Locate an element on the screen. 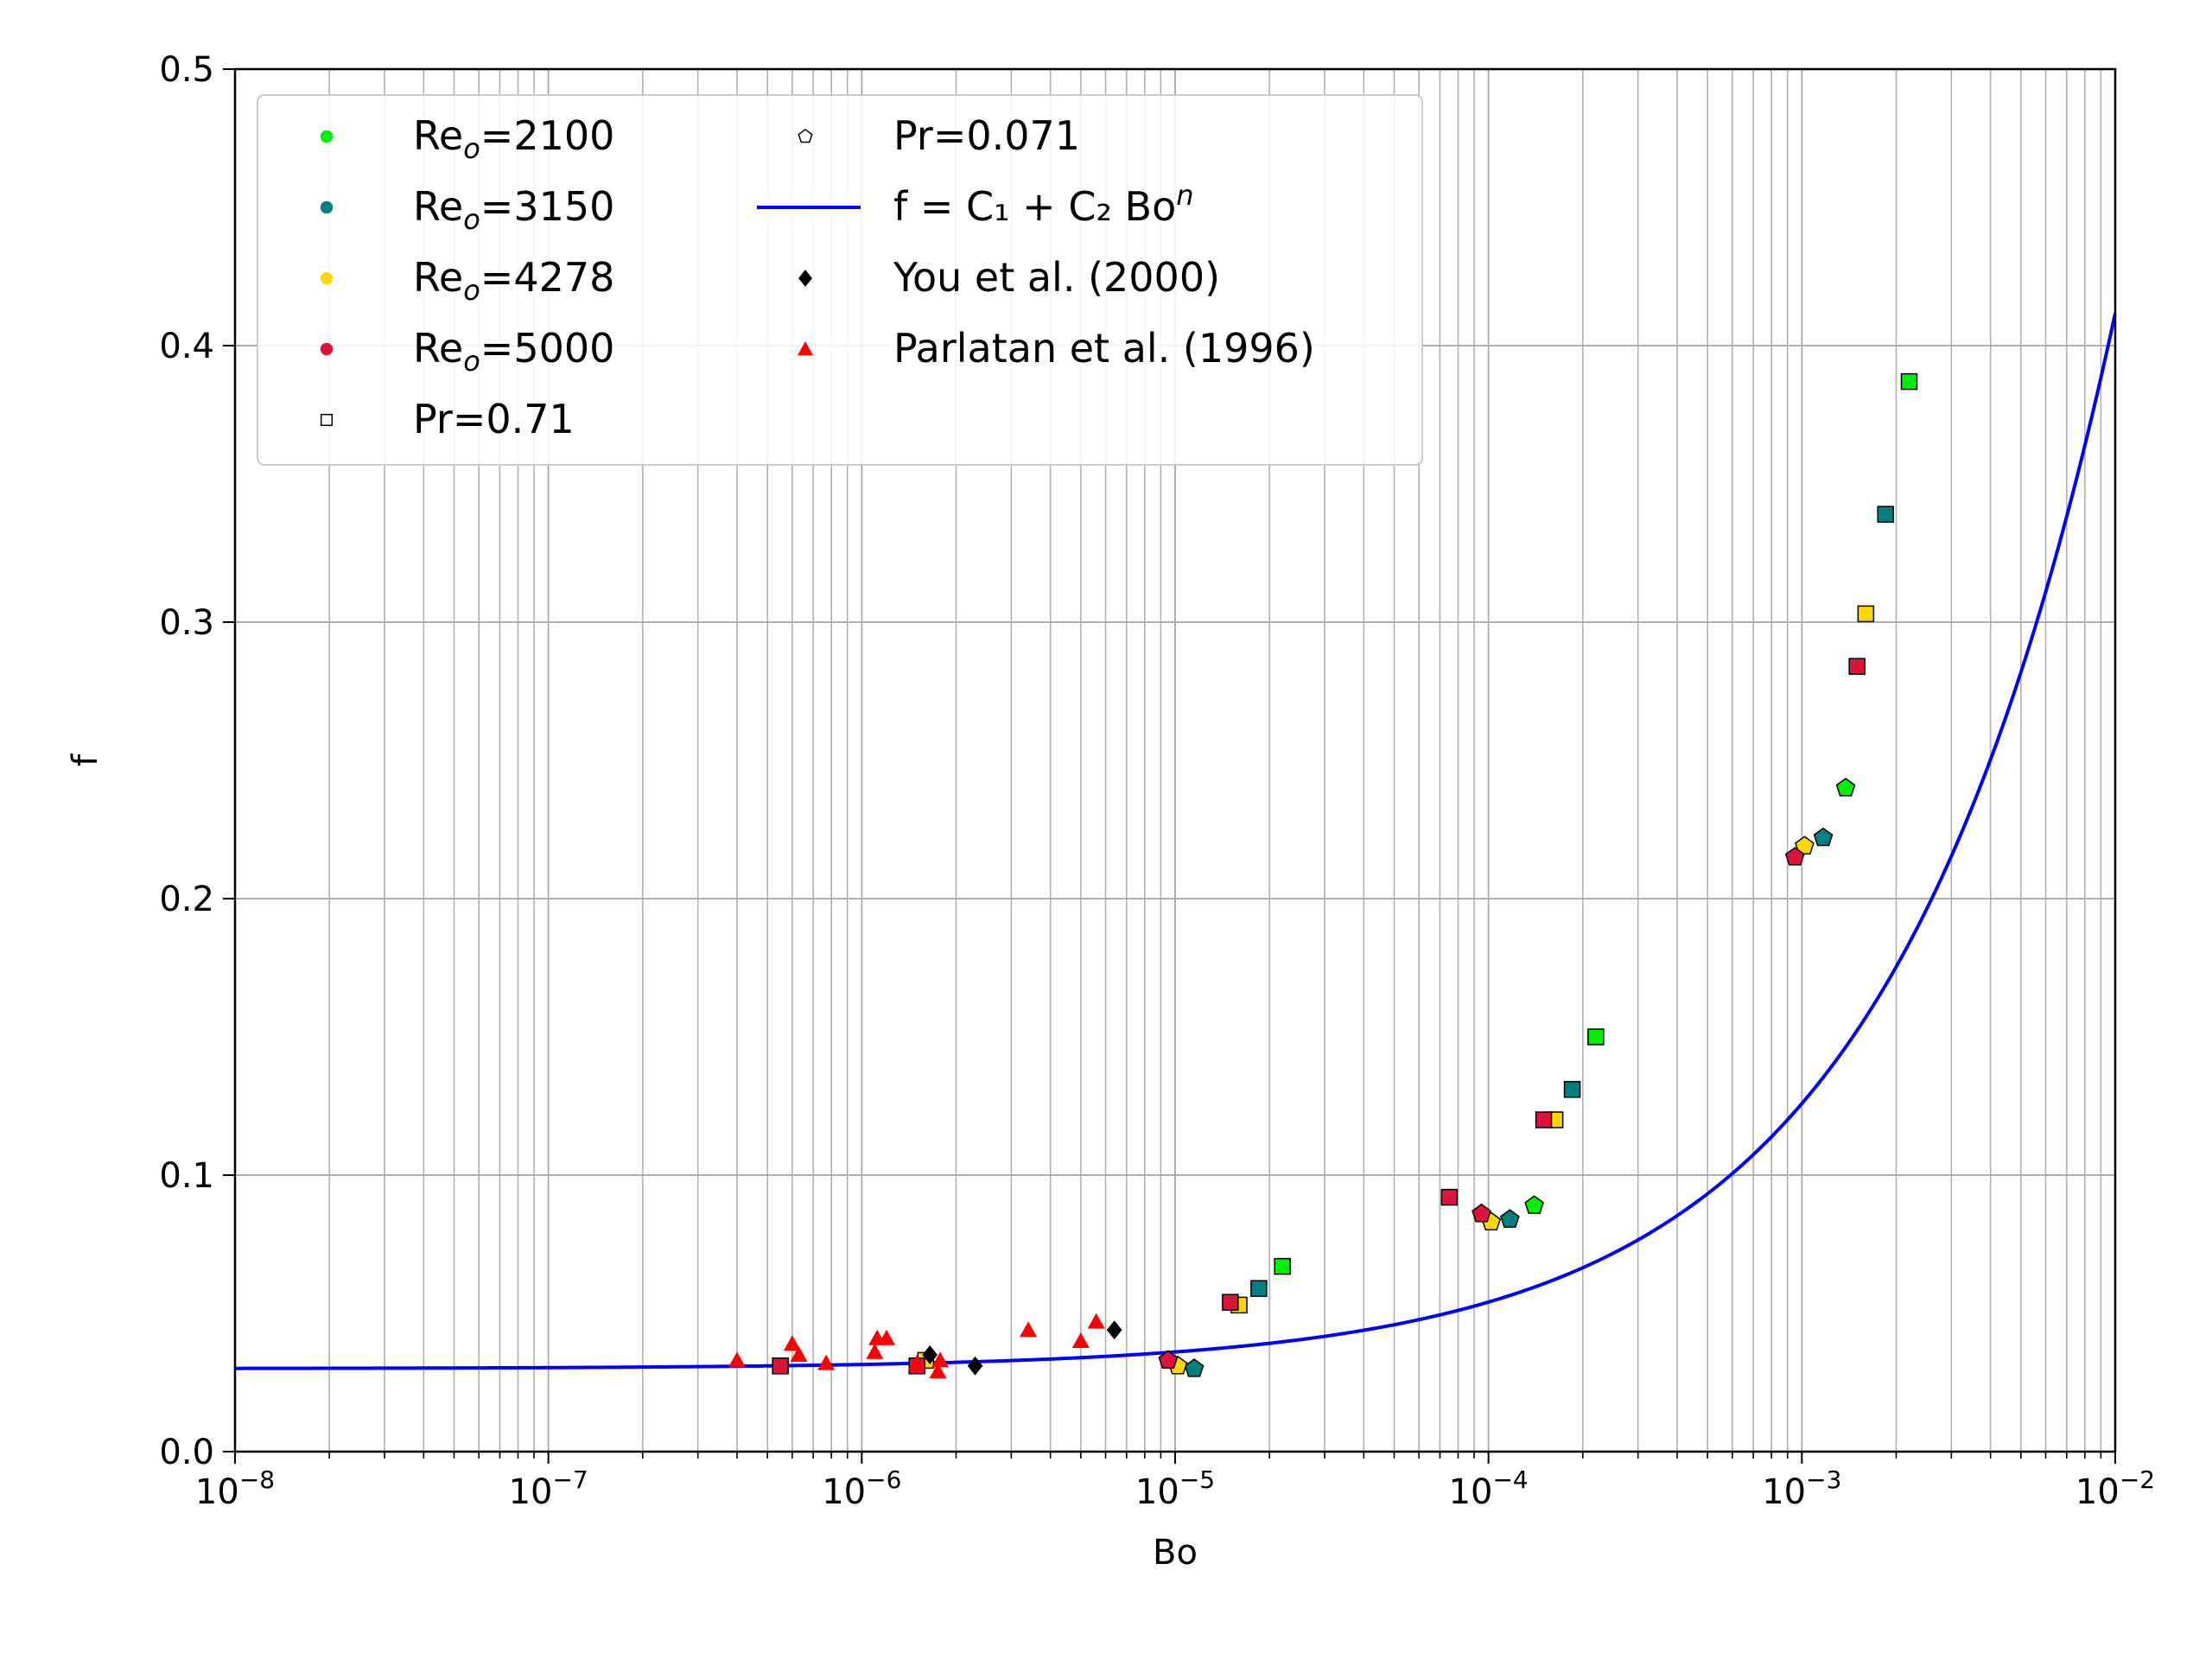  legend-label: Reo=5000 is located at coordinates (513, 351).